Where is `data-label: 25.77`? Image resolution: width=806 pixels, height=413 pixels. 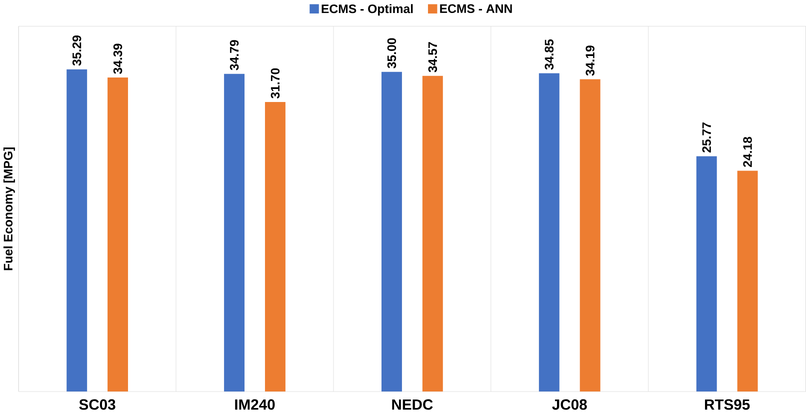 data-label: 25.77 is located at coordinates (706, 137).